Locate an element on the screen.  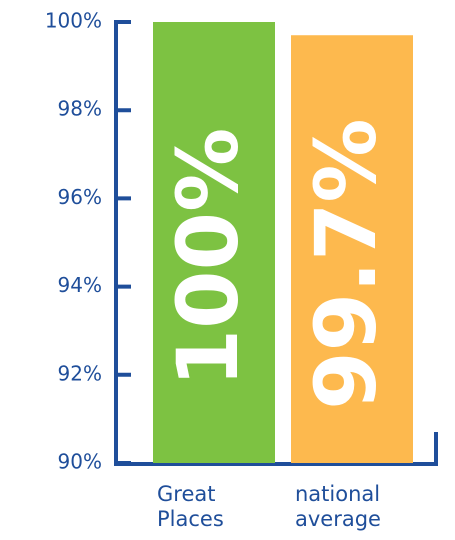
value-label: 99.7% is located at coordinates (346, 263).